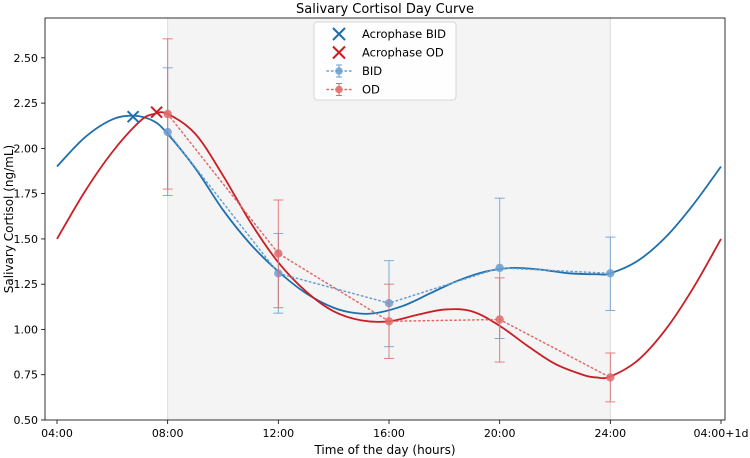  I want to click on x-tick-label: 24:00, so click(610, 433).